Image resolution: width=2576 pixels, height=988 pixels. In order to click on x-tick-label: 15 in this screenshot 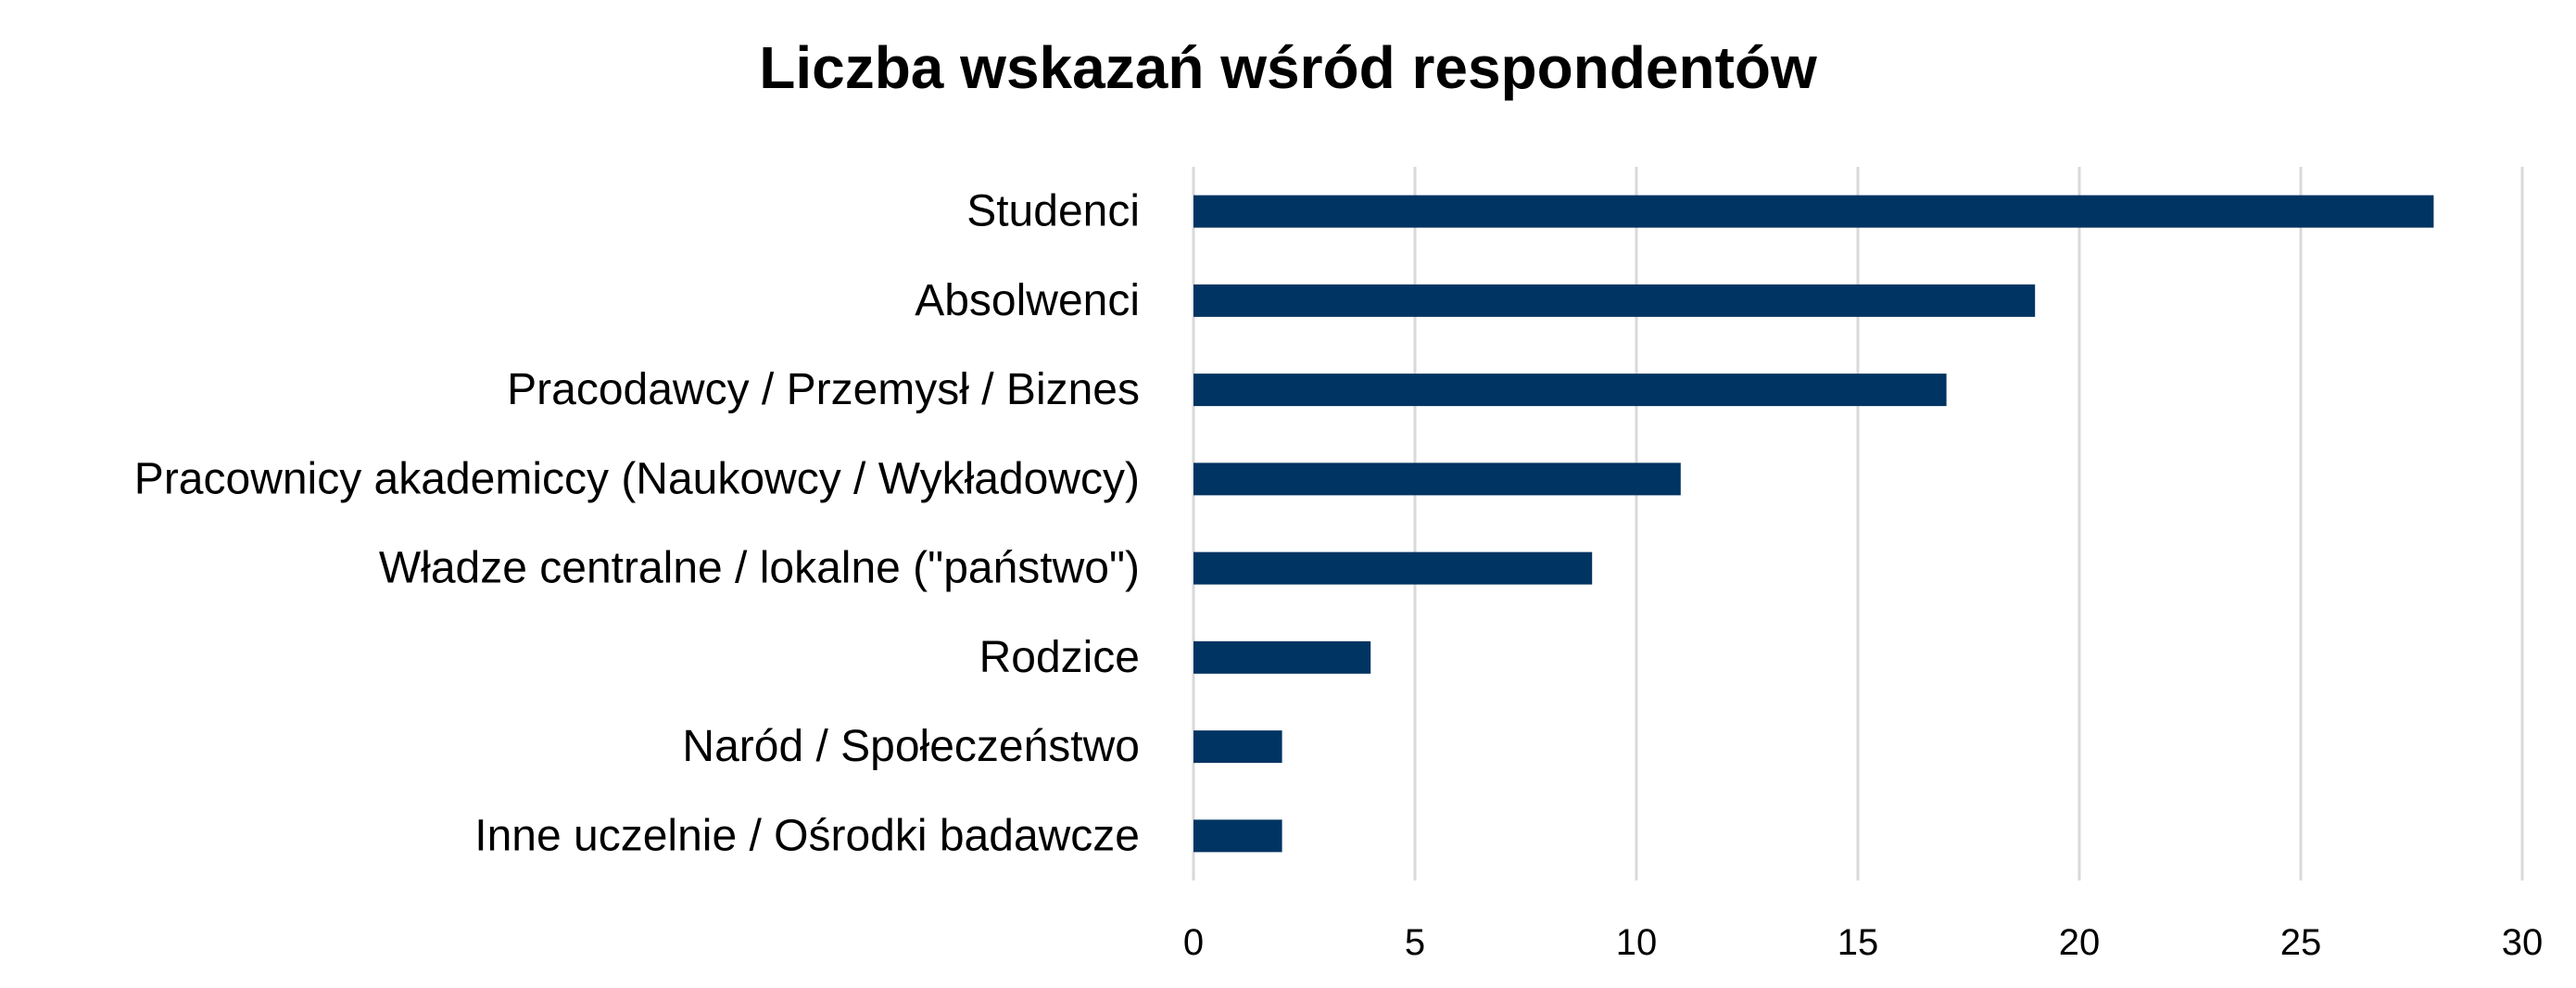, I will do `click(1858, 942)`.